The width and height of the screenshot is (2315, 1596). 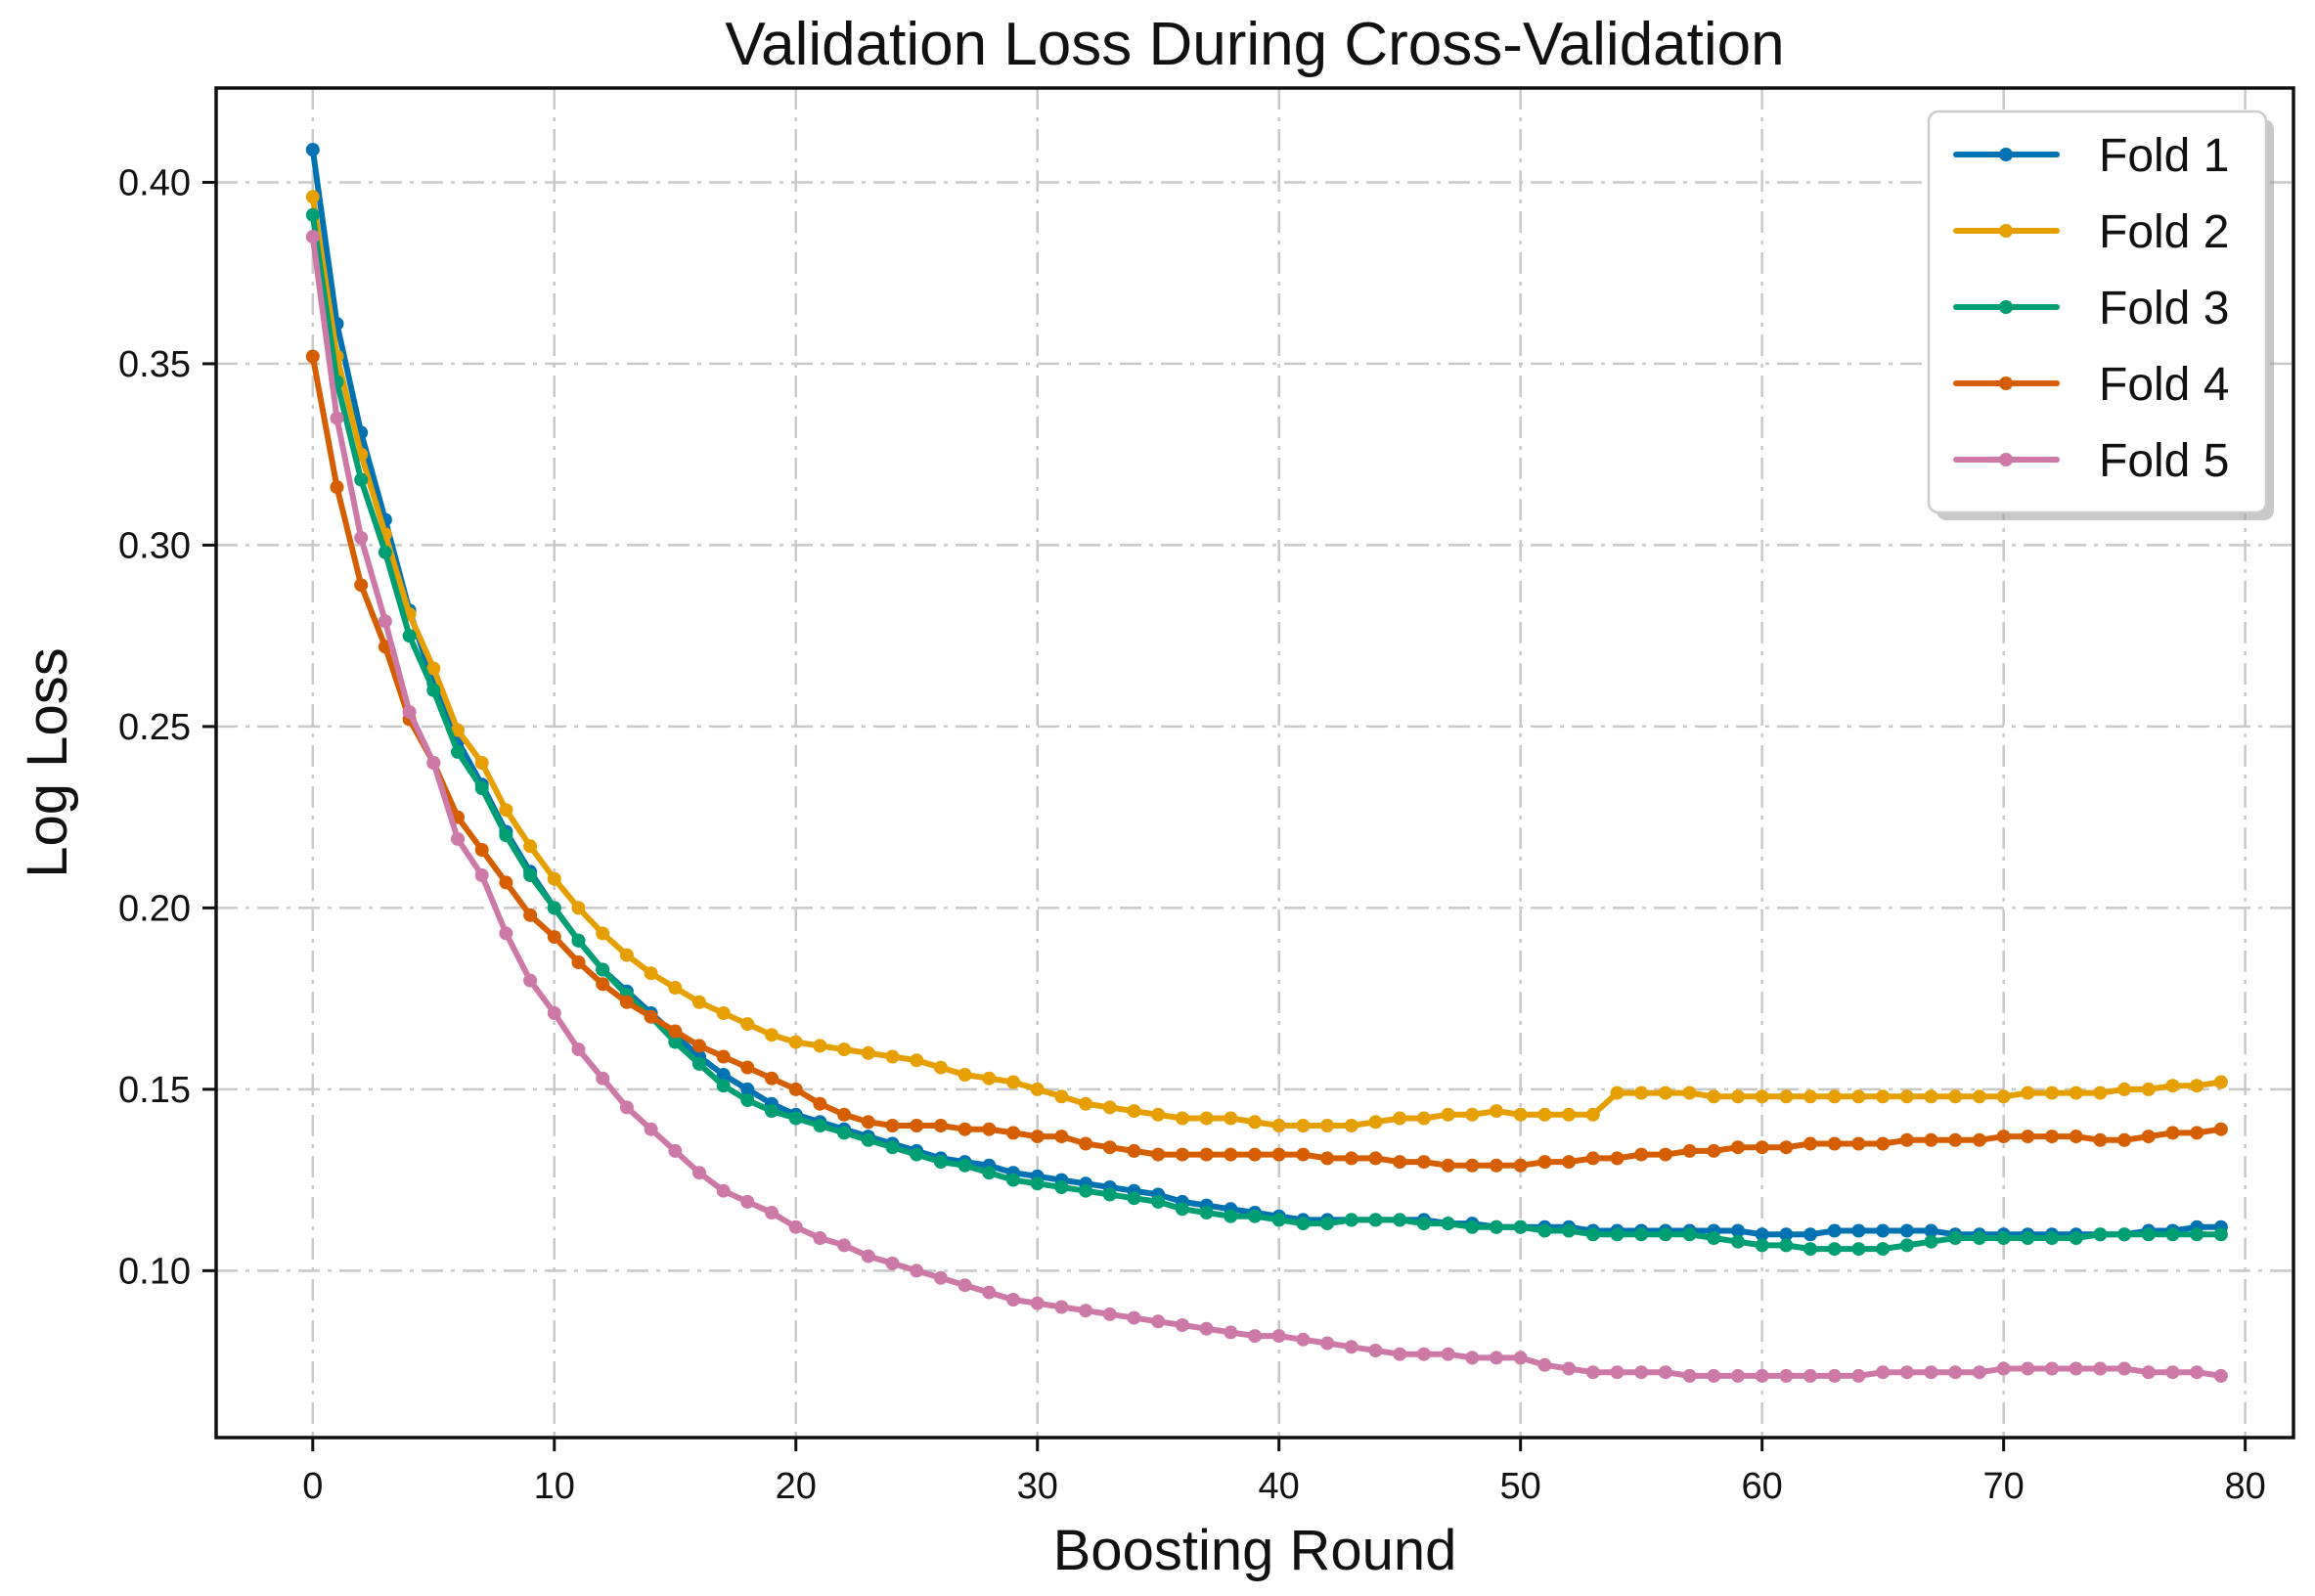 I want to click on x-tick-label: 60, so click(x=1762, y=1486).